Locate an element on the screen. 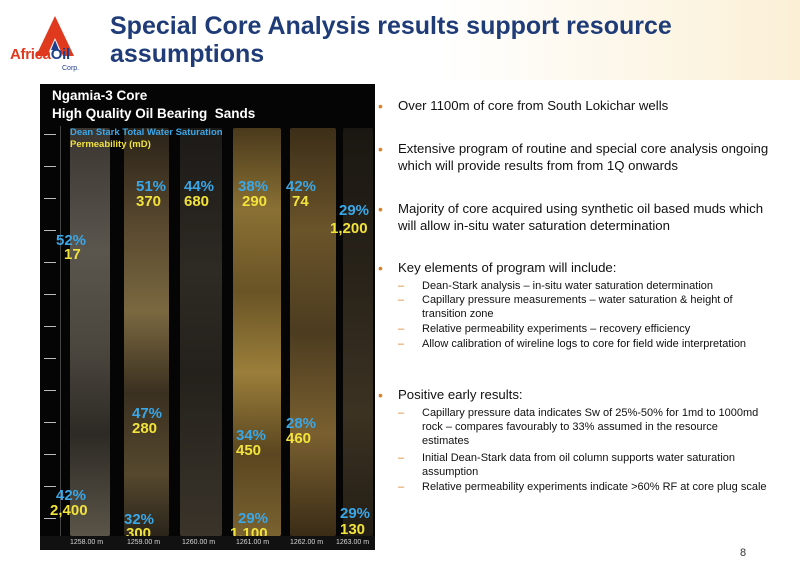 This screenshot has height=565, width=800. permeability-label: 2,400 is located at coordinates (69, 510).